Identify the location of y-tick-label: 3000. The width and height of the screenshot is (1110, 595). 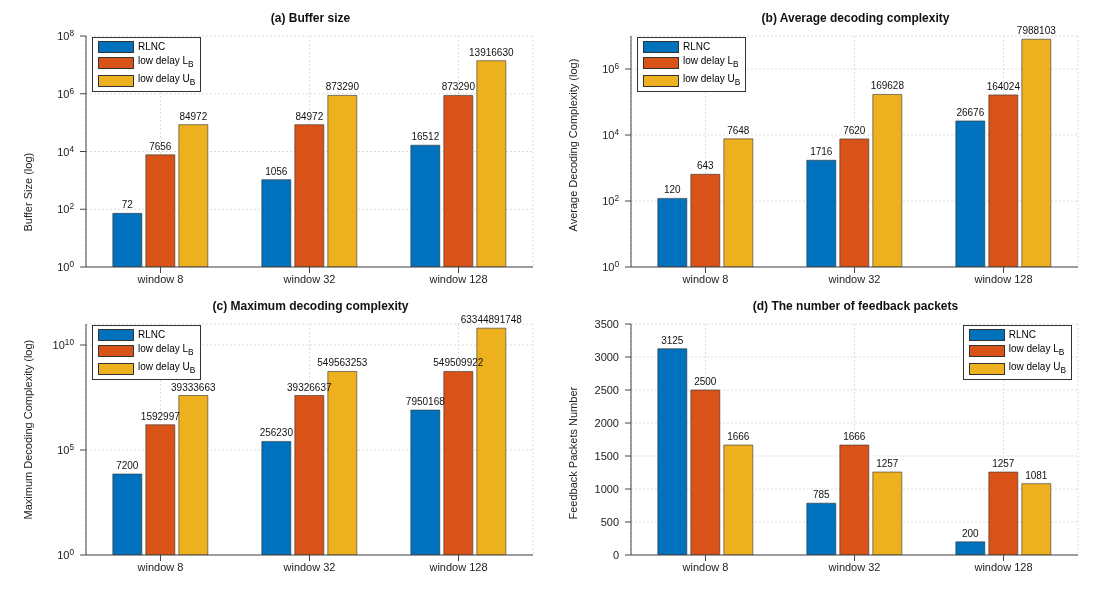
(606, 357).